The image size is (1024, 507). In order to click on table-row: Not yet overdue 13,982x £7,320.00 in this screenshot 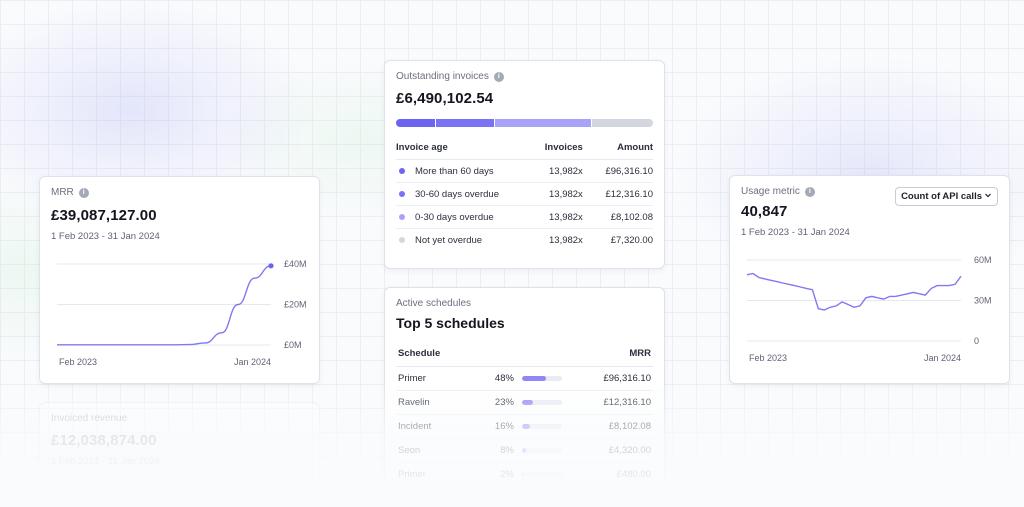, I will do `click(524, 240)`.